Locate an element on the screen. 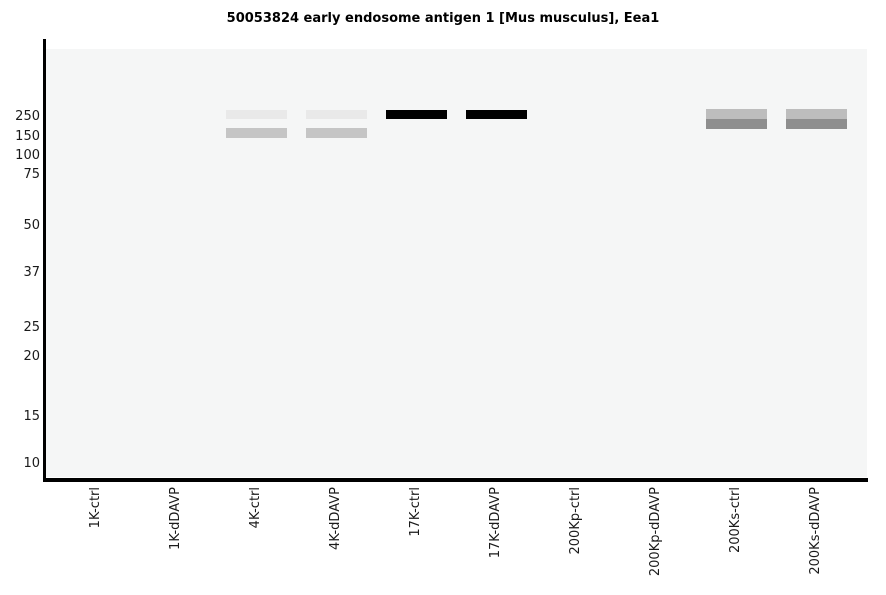 The image size is (886, 595). y-tick-label: 150 is located at coordinates (27, 136).